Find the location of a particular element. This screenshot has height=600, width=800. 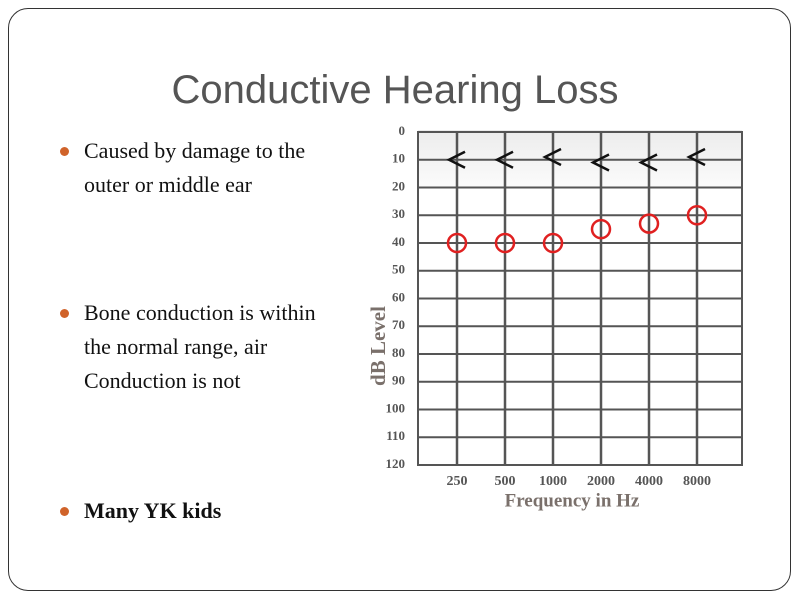

slide-title: Conductive Hearing Loss is located at coordinates (395, 90).